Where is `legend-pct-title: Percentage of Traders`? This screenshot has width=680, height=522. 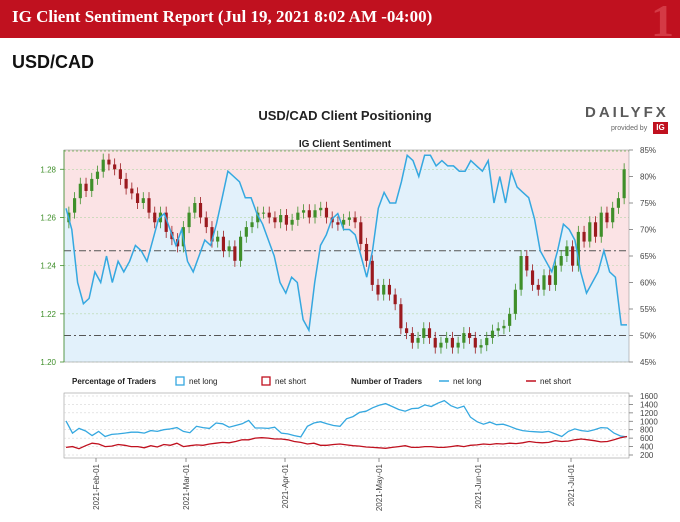
legend-pct-title: Percentage of Traders is located at coordinates (114, 381).